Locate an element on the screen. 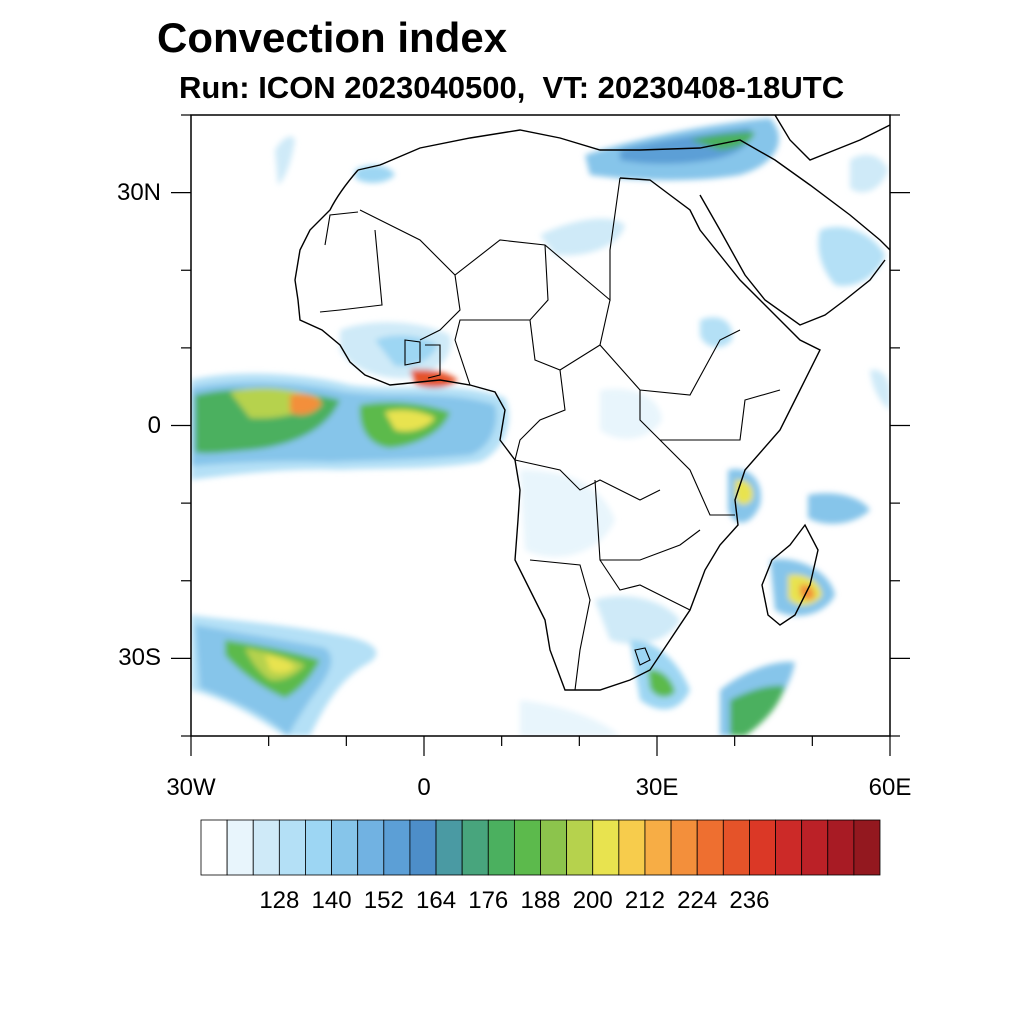 The height and width of the screenshot is (1024, 1024). colorbar-label: 212 is located at coordinates (644, 900).